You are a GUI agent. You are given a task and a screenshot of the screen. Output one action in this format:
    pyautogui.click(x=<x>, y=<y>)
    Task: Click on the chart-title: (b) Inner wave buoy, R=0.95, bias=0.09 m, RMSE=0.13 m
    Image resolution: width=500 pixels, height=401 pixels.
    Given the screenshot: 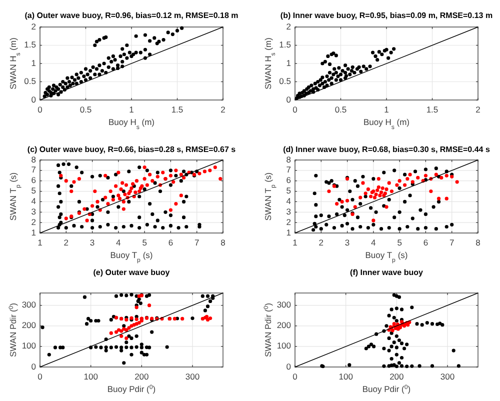 What is the action you would take?
    pyautogui.click(x=386, y=15)
    